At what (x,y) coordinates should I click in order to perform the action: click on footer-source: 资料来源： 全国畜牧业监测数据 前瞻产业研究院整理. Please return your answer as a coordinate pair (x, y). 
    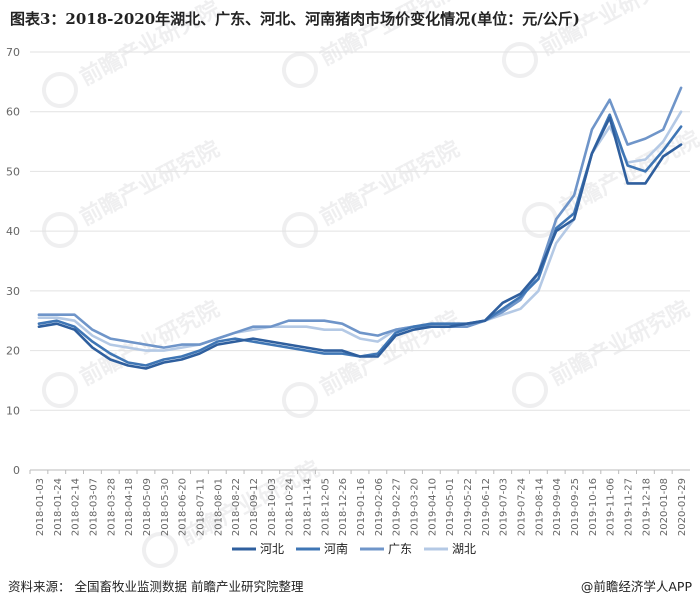
    Looking at the image, I should click on (156, 586).